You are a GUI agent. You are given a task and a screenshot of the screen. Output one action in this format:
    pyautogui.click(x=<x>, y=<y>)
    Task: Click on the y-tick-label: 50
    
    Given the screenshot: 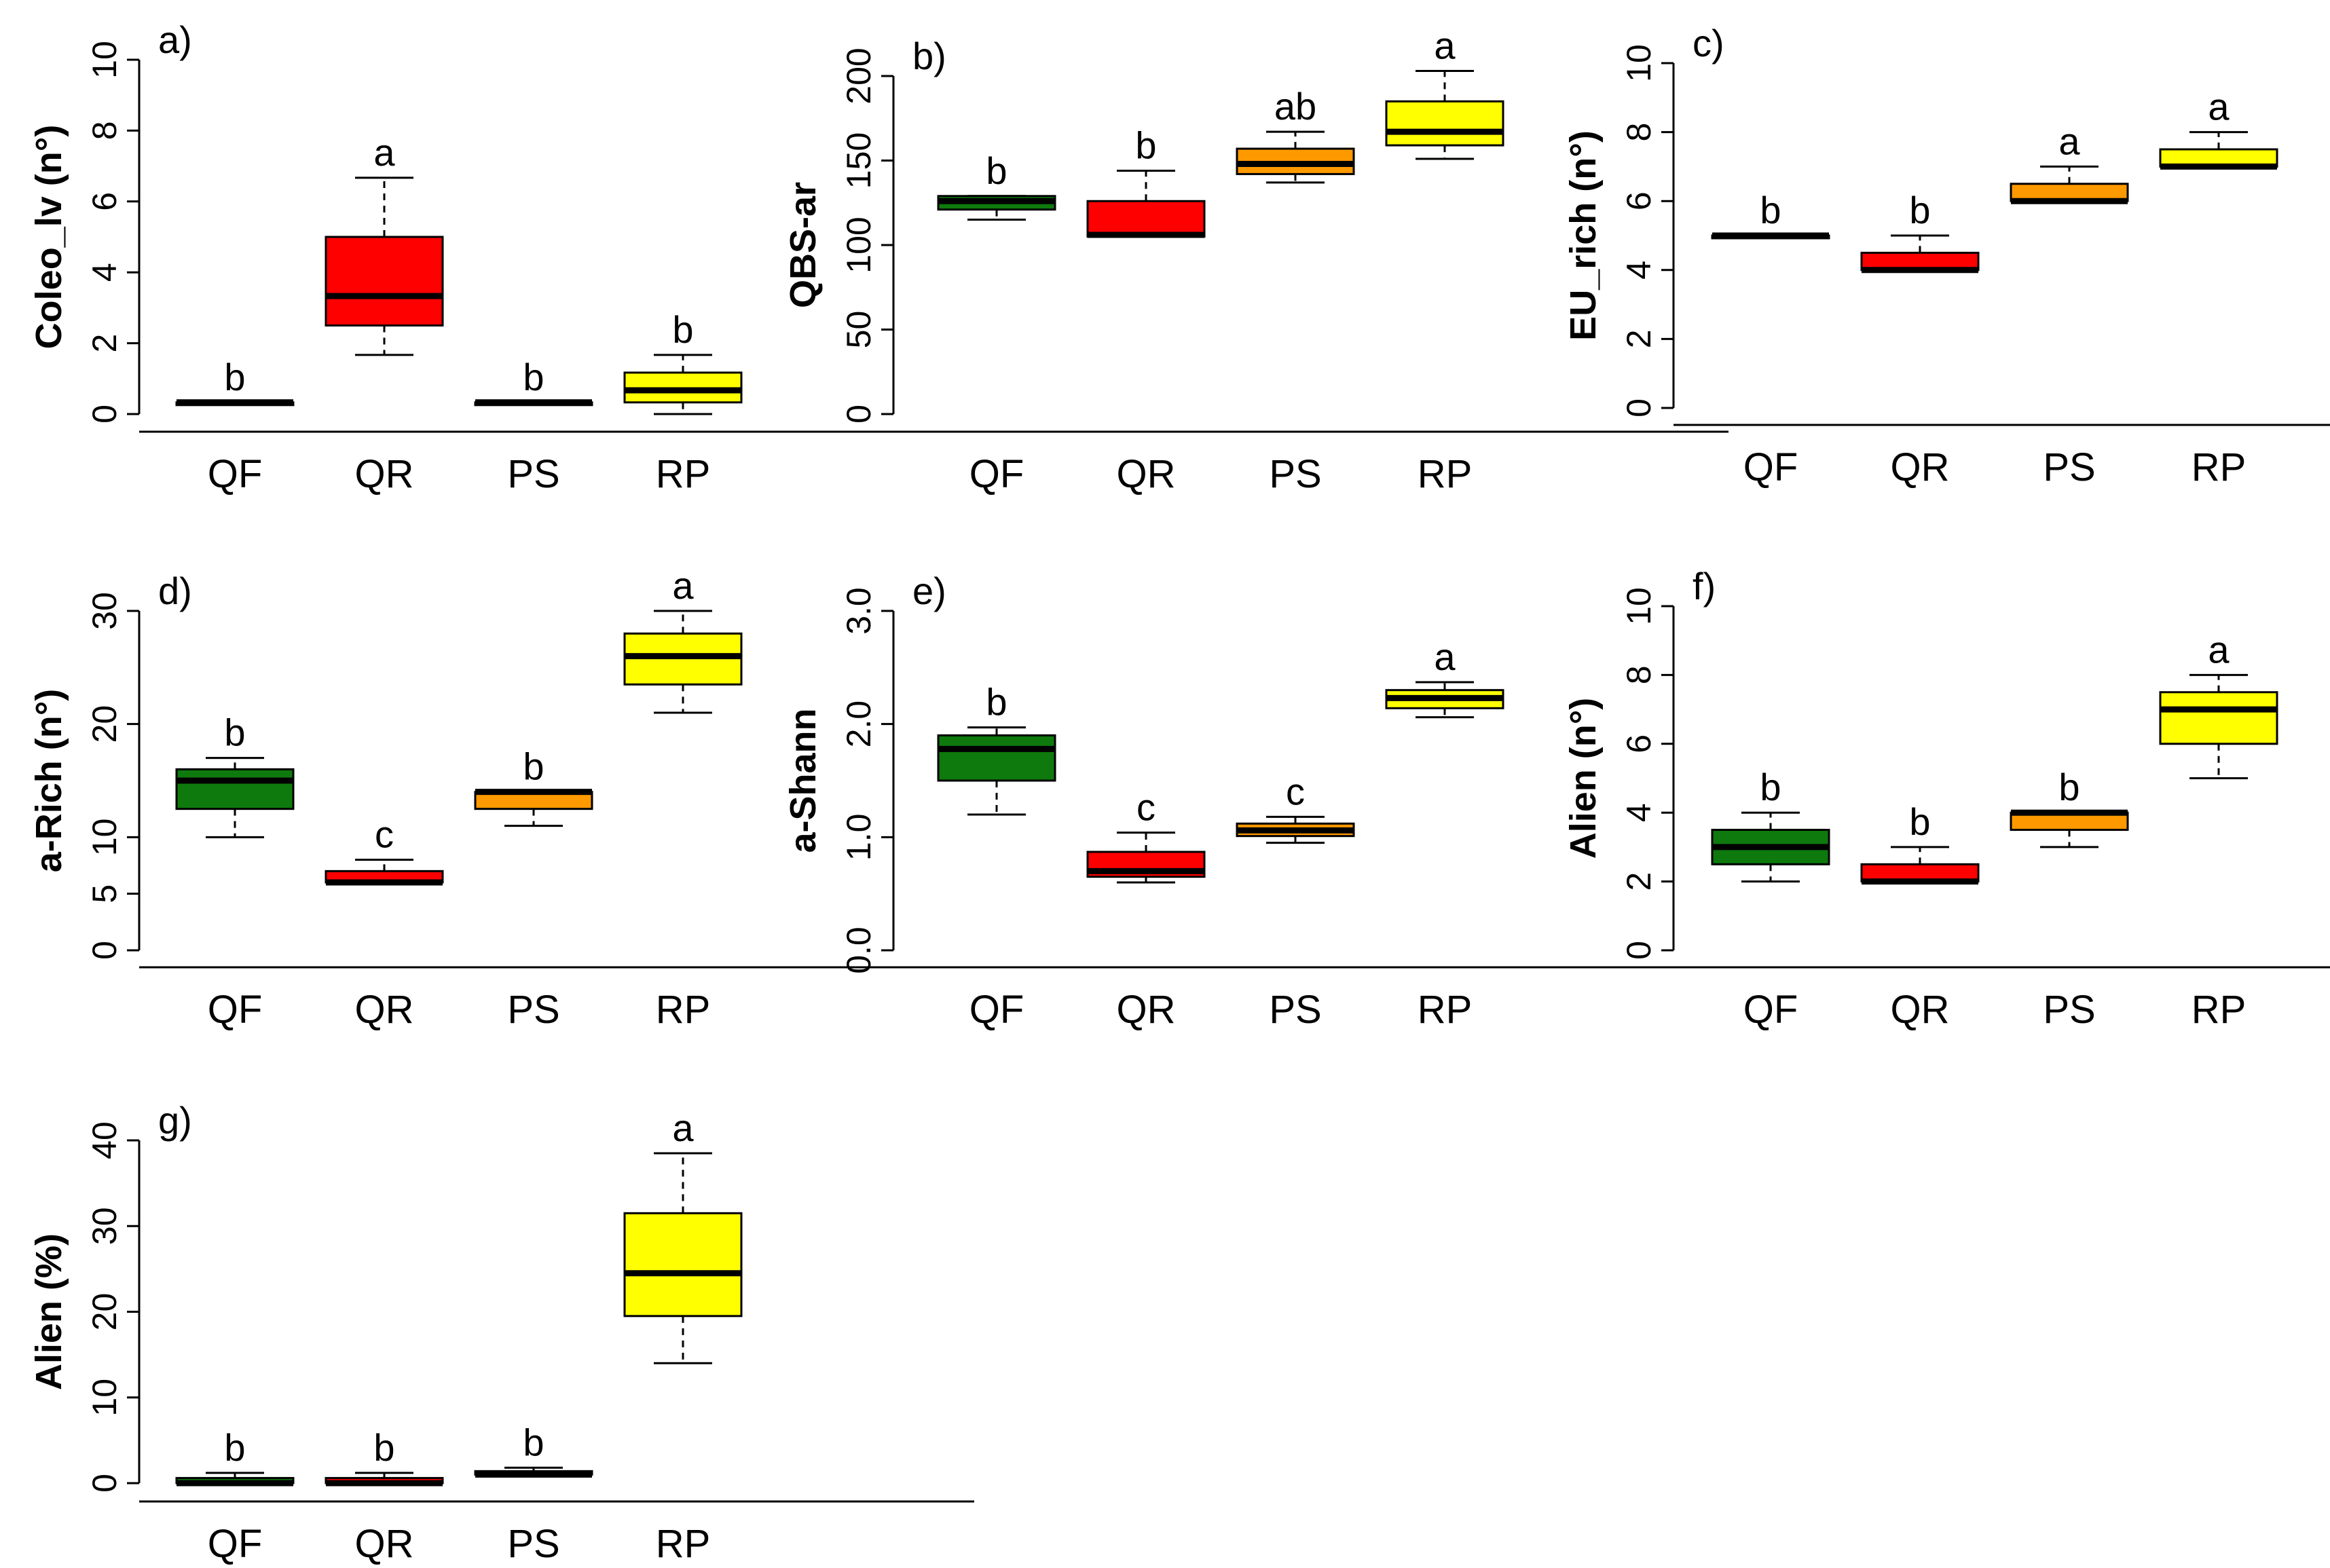 What is the action you would take?
    pyautogui.click(x=859, y=330)
    